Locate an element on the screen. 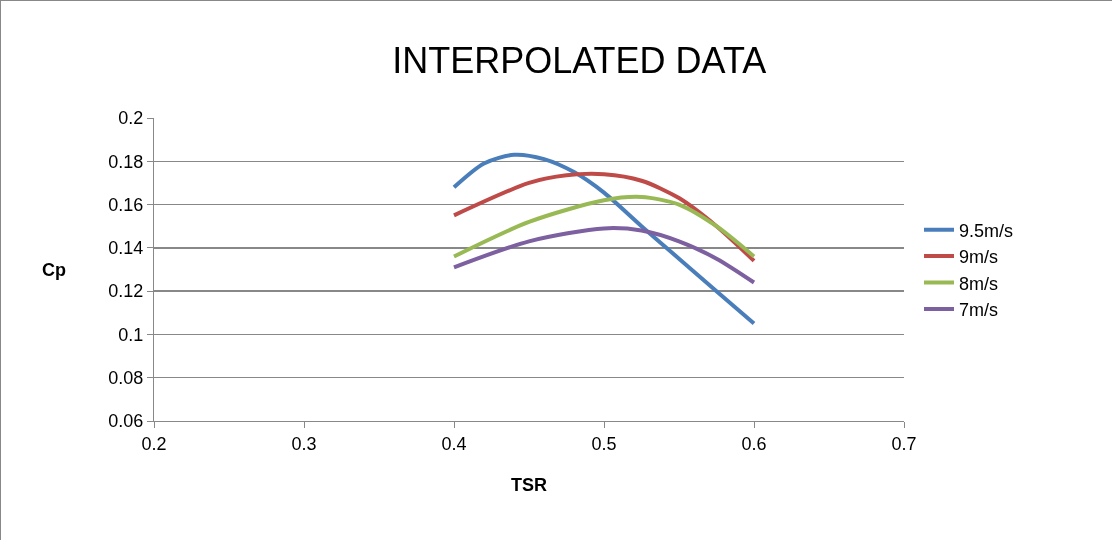  x-axis-title: TSR is located at coordinates (529, 484).